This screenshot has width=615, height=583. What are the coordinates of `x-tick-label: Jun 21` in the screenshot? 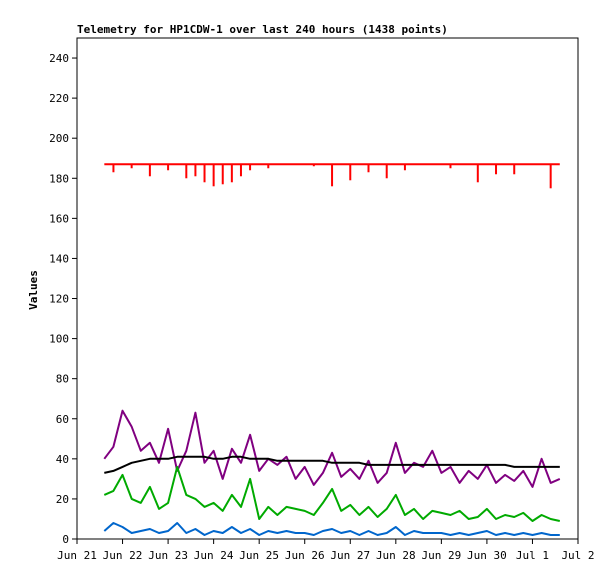 It's located at (77, 555).